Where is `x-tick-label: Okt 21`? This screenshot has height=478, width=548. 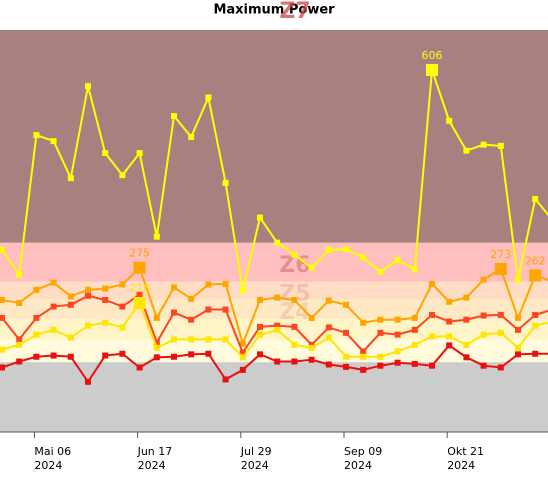 x-tick-label: Okt 21 is located at coordinates (465, 451).